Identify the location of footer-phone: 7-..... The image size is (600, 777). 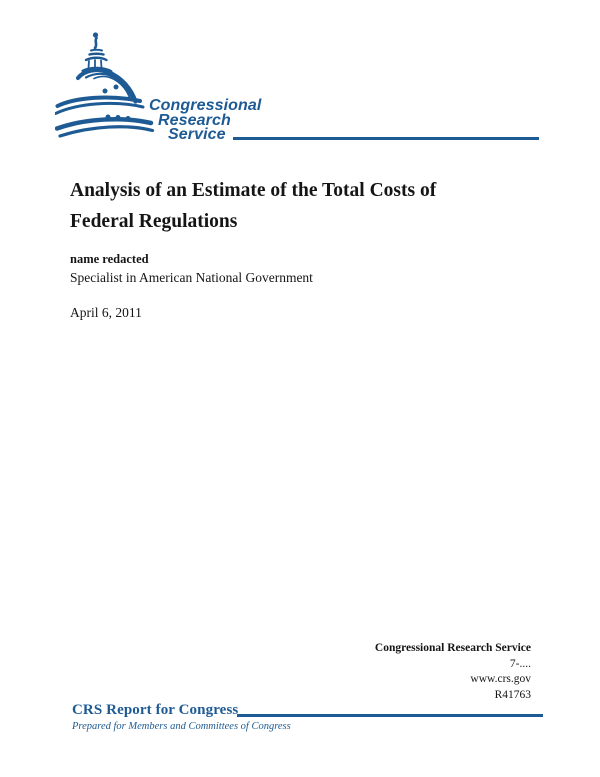
(520, 663).